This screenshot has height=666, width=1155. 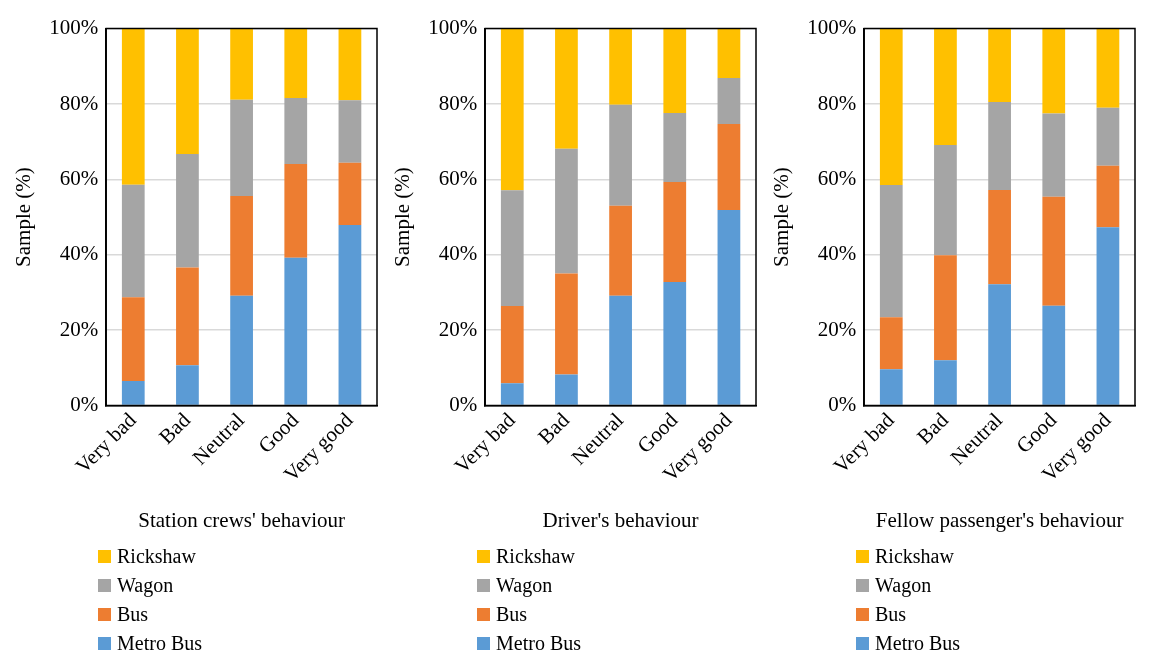 What do you see at coordinates (620, 519) in the screenshot?
I see `x-axis-title: Driver's behaviour` at bounding box center [620, 519].